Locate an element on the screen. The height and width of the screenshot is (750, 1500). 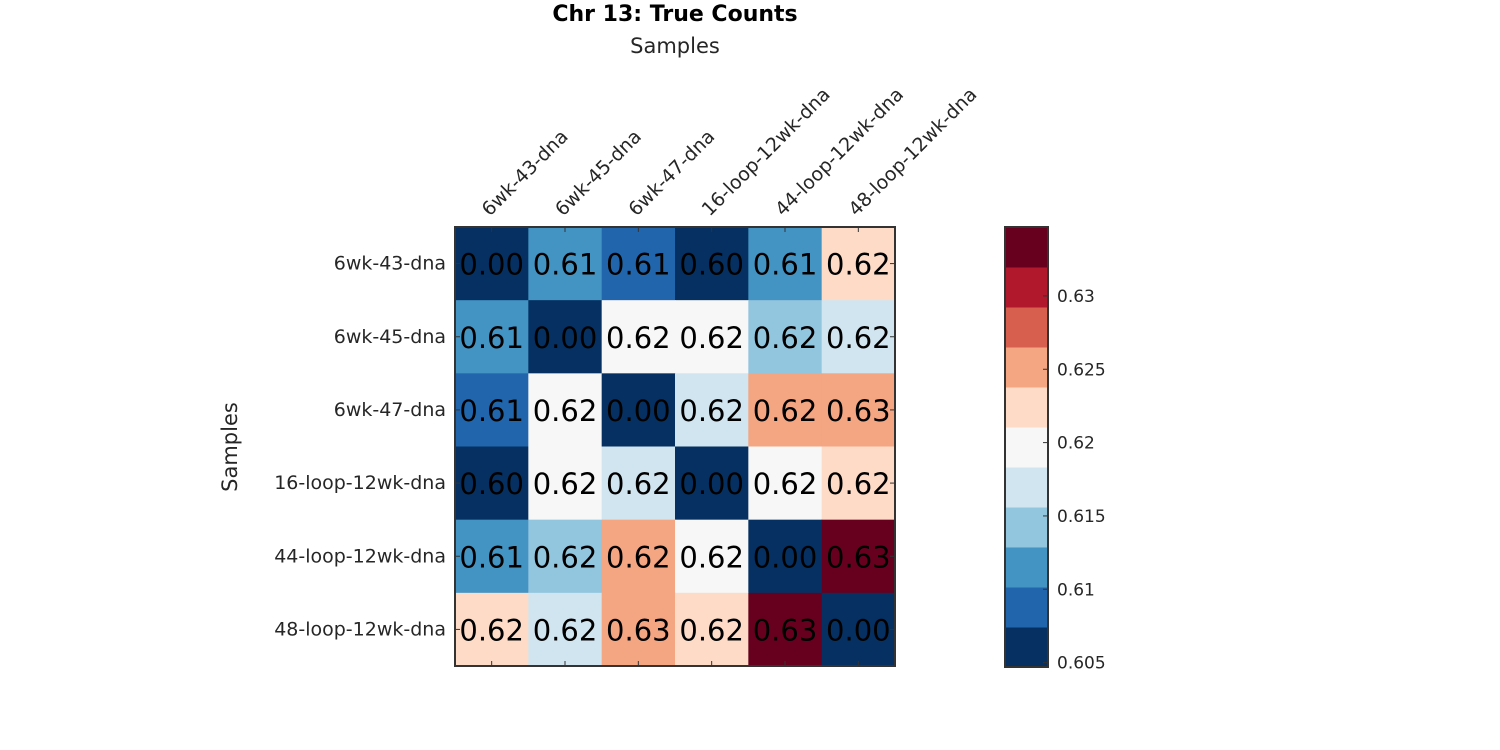
colorbar-tick-label: 0.61 is located at coordinates (1076, 590).